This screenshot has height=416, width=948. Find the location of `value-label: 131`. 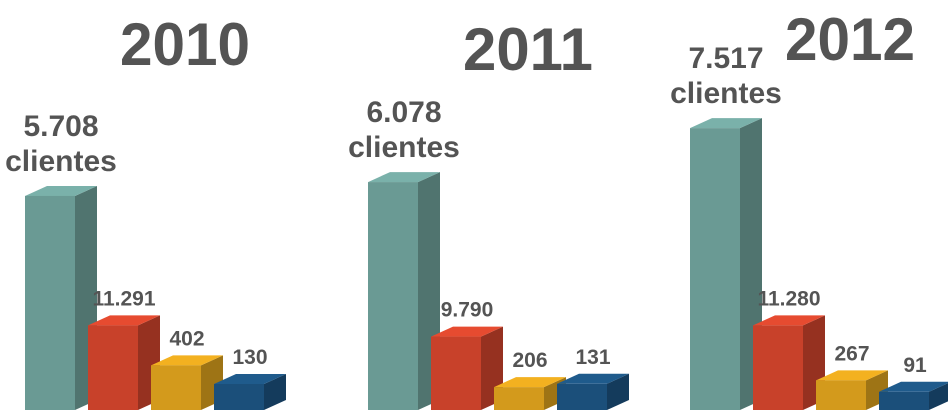

value-label: 131 is located at coordinates (592, 357).